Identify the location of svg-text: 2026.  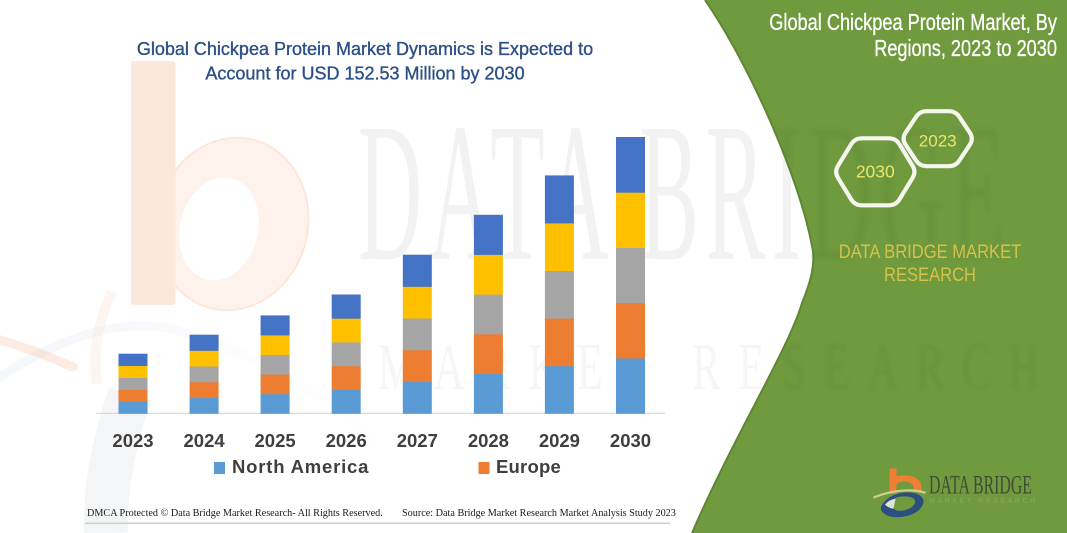
(346, 440).